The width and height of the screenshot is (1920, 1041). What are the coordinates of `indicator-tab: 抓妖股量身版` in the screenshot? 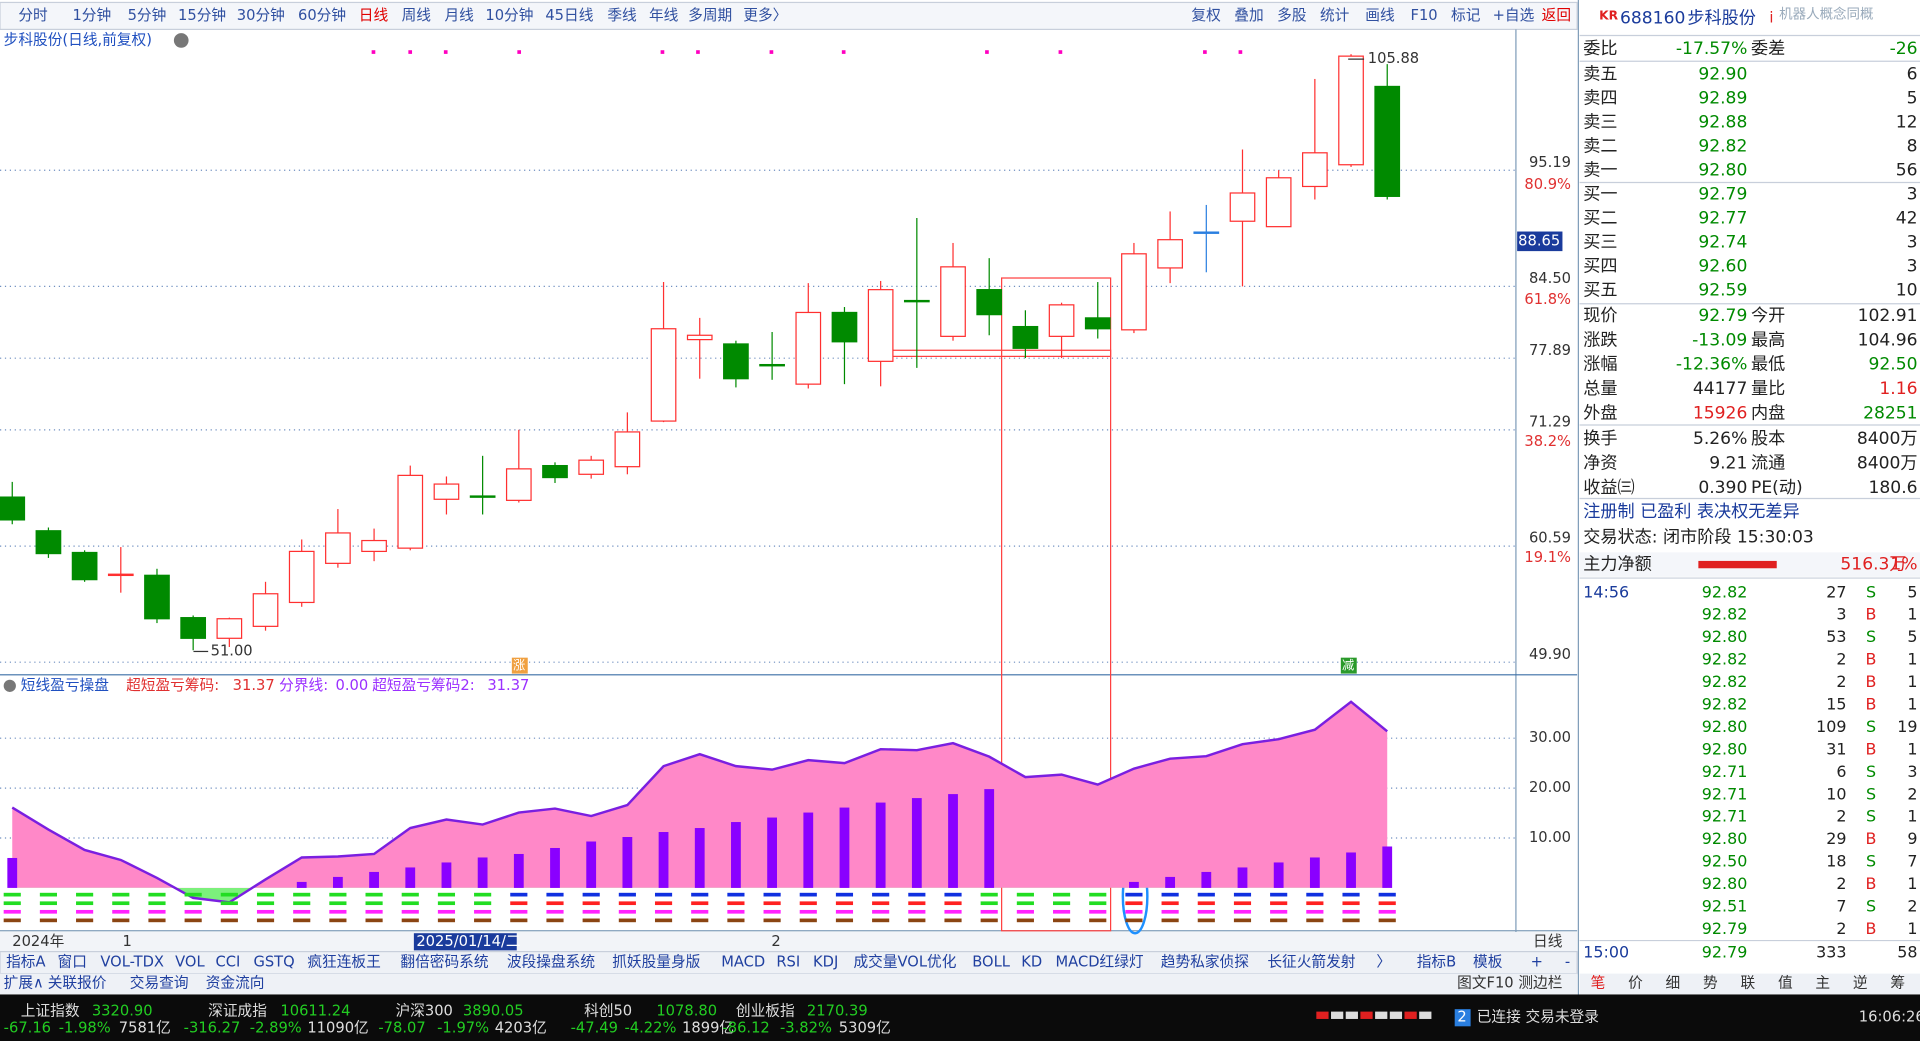 It's located at (656, 962).